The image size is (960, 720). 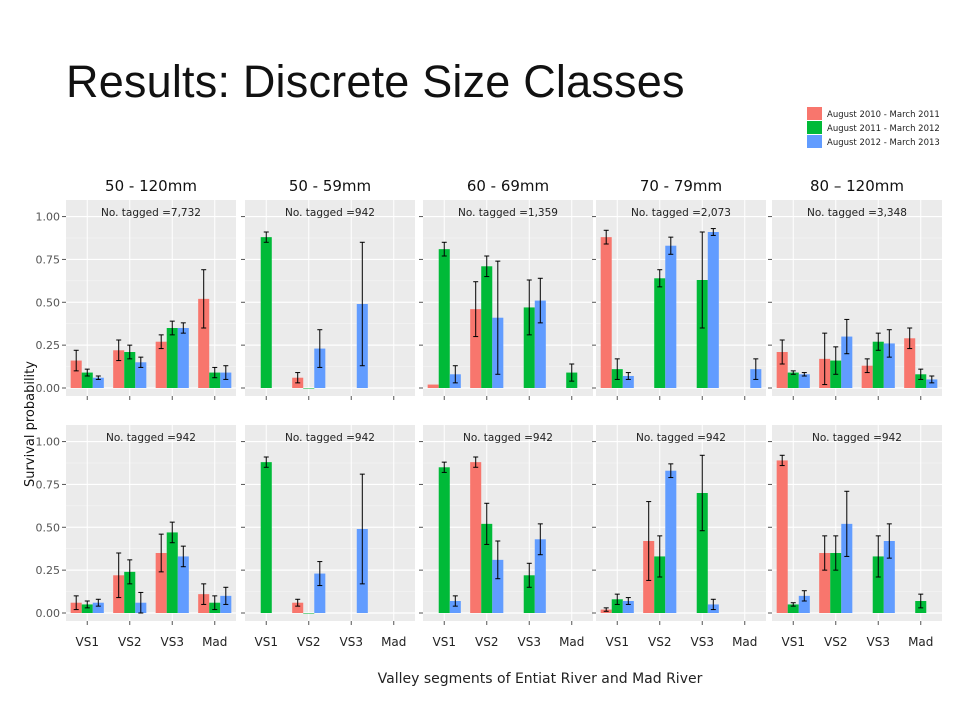 What do you see at coordinates (30, 424) in the screenshot?
I see `y-axis-title: Survival probability` at bounding box center [30, 424].